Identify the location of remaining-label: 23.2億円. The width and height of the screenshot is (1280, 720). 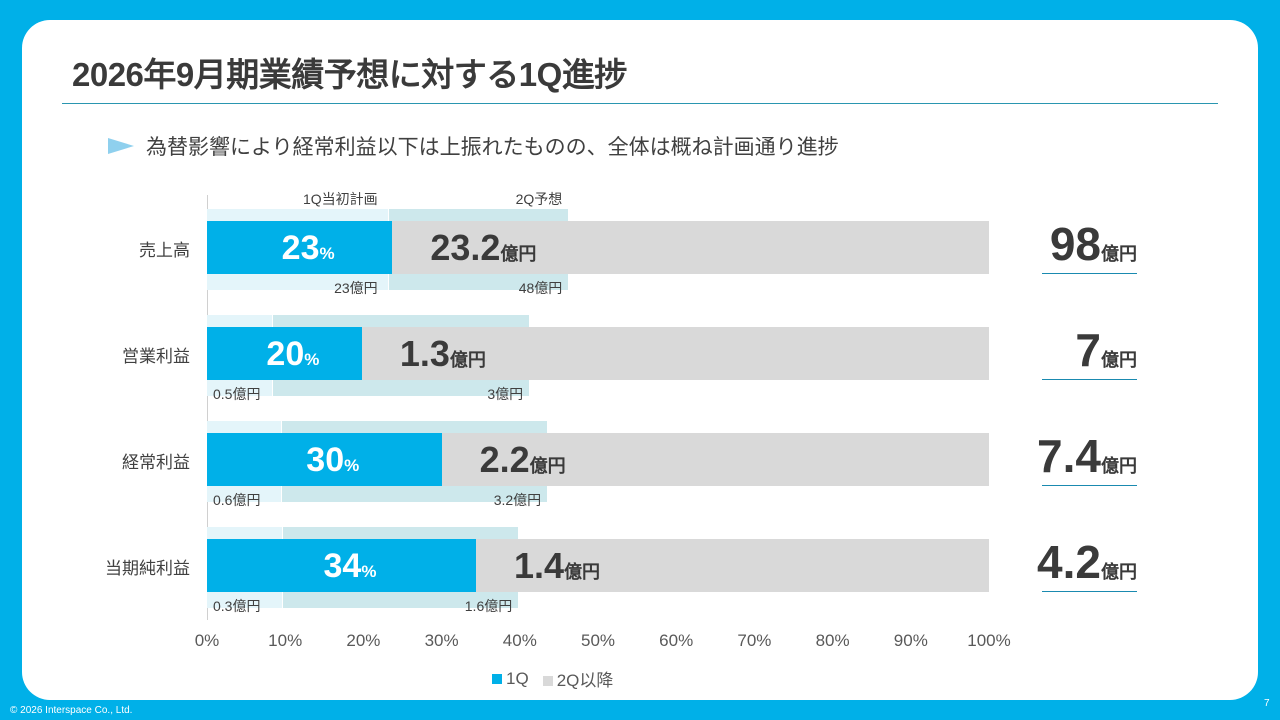
(483, 248).